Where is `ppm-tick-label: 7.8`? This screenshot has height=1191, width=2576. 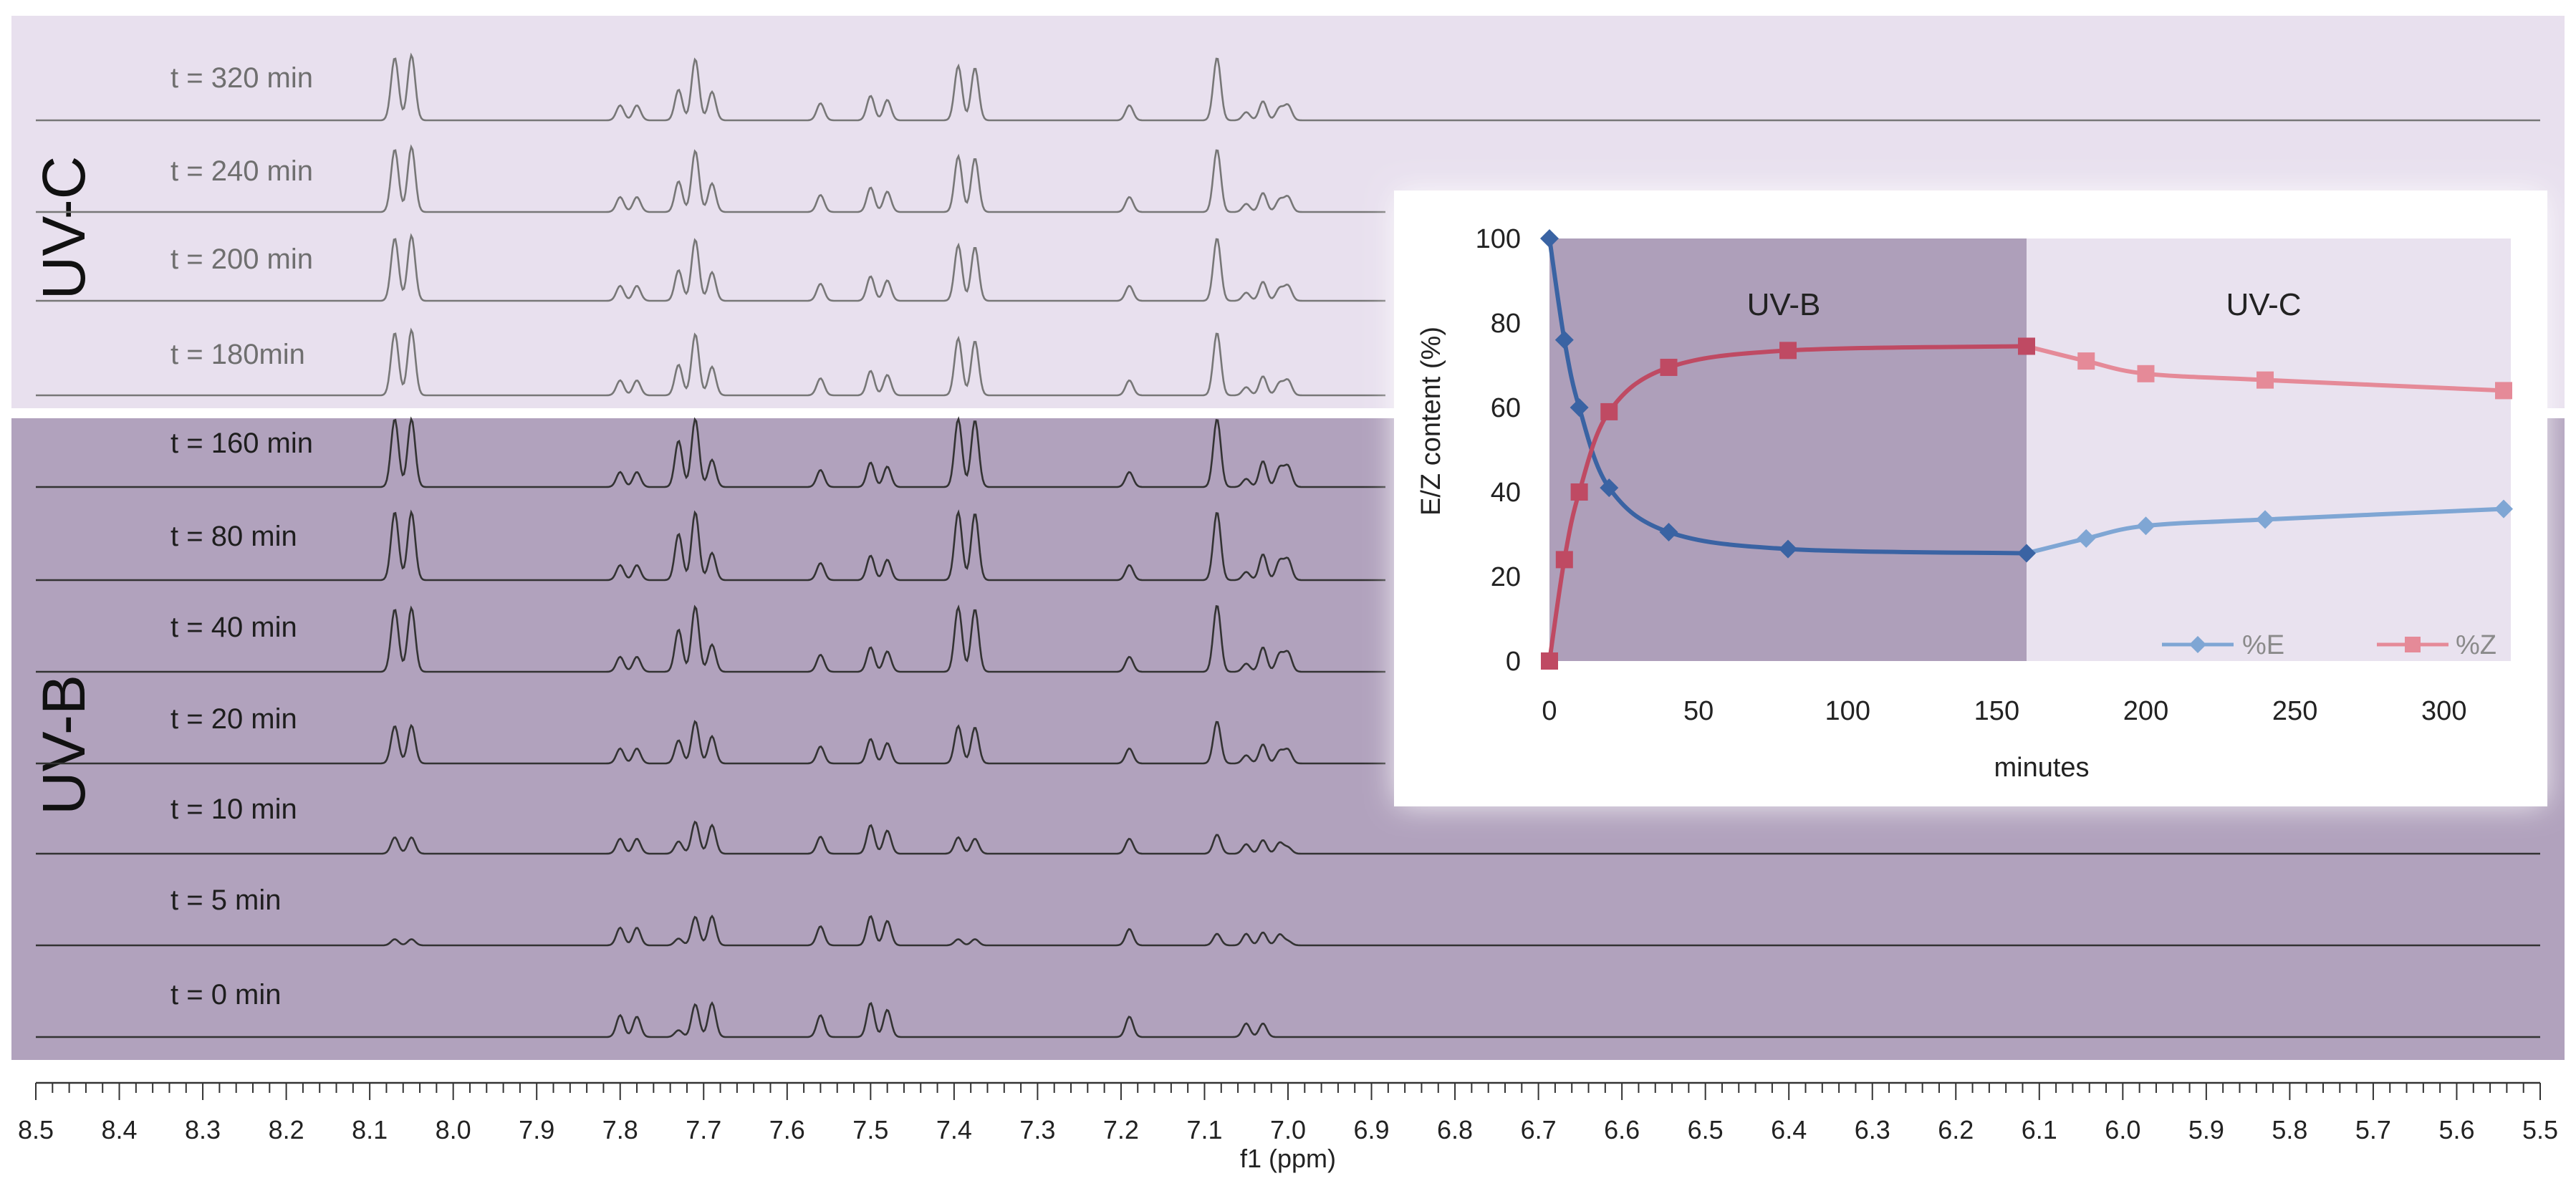
ppm-tick-label: 7.8 is located at coordinates (620, 1129).